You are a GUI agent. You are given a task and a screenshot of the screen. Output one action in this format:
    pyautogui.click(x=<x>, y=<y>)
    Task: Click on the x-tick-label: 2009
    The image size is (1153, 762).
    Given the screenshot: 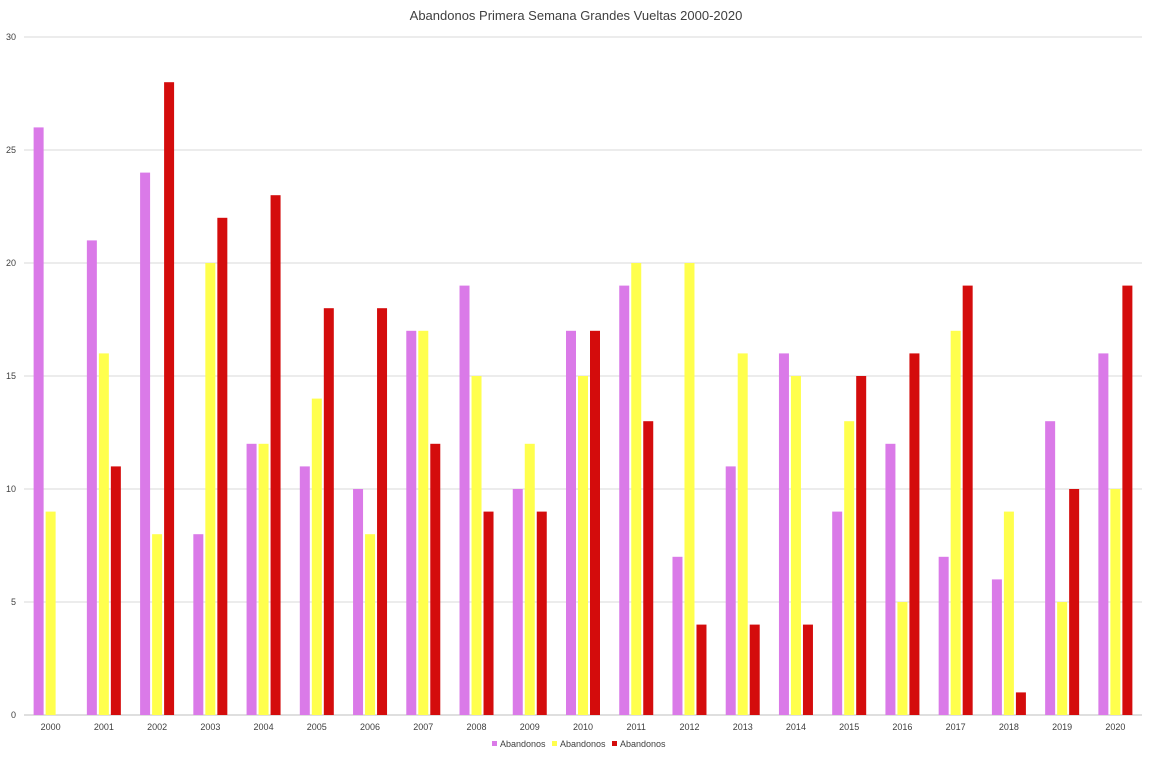 What is the action you would take?
    pyautogui.click(x=530, y=727)
    